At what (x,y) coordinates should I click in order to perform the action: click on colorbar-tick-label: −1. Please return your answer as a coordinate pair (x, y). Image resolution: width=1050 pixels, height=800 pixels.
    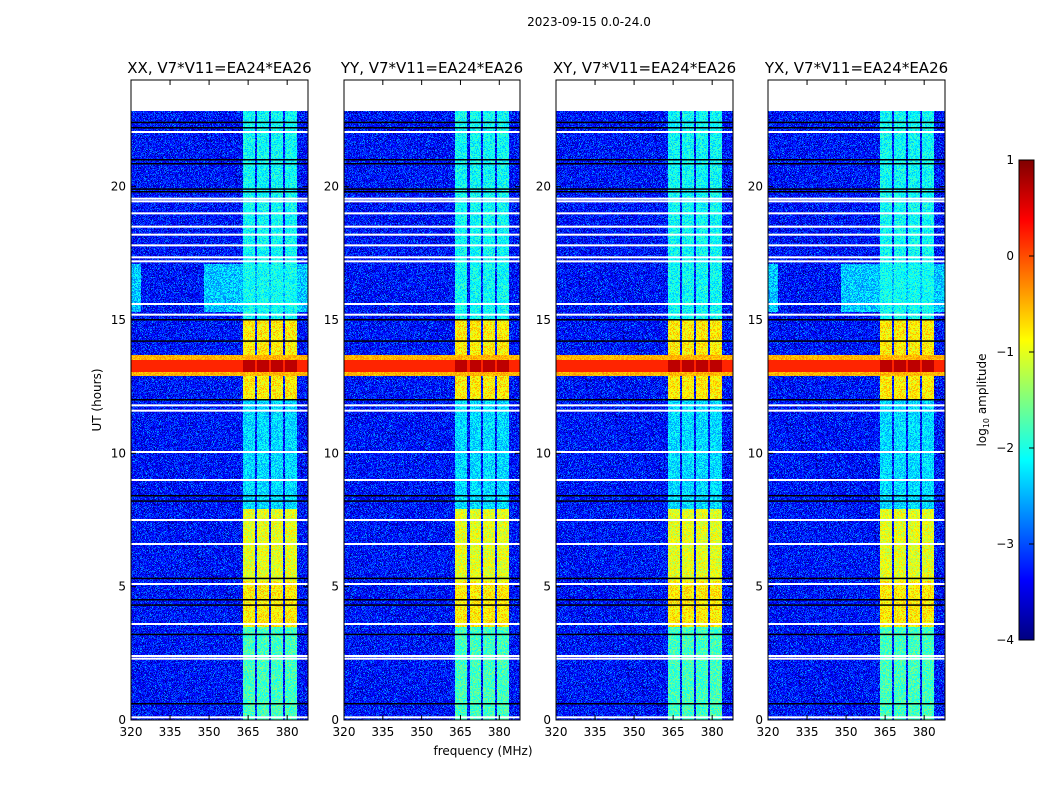
    Looking at the image, I should click on (1005, 352).